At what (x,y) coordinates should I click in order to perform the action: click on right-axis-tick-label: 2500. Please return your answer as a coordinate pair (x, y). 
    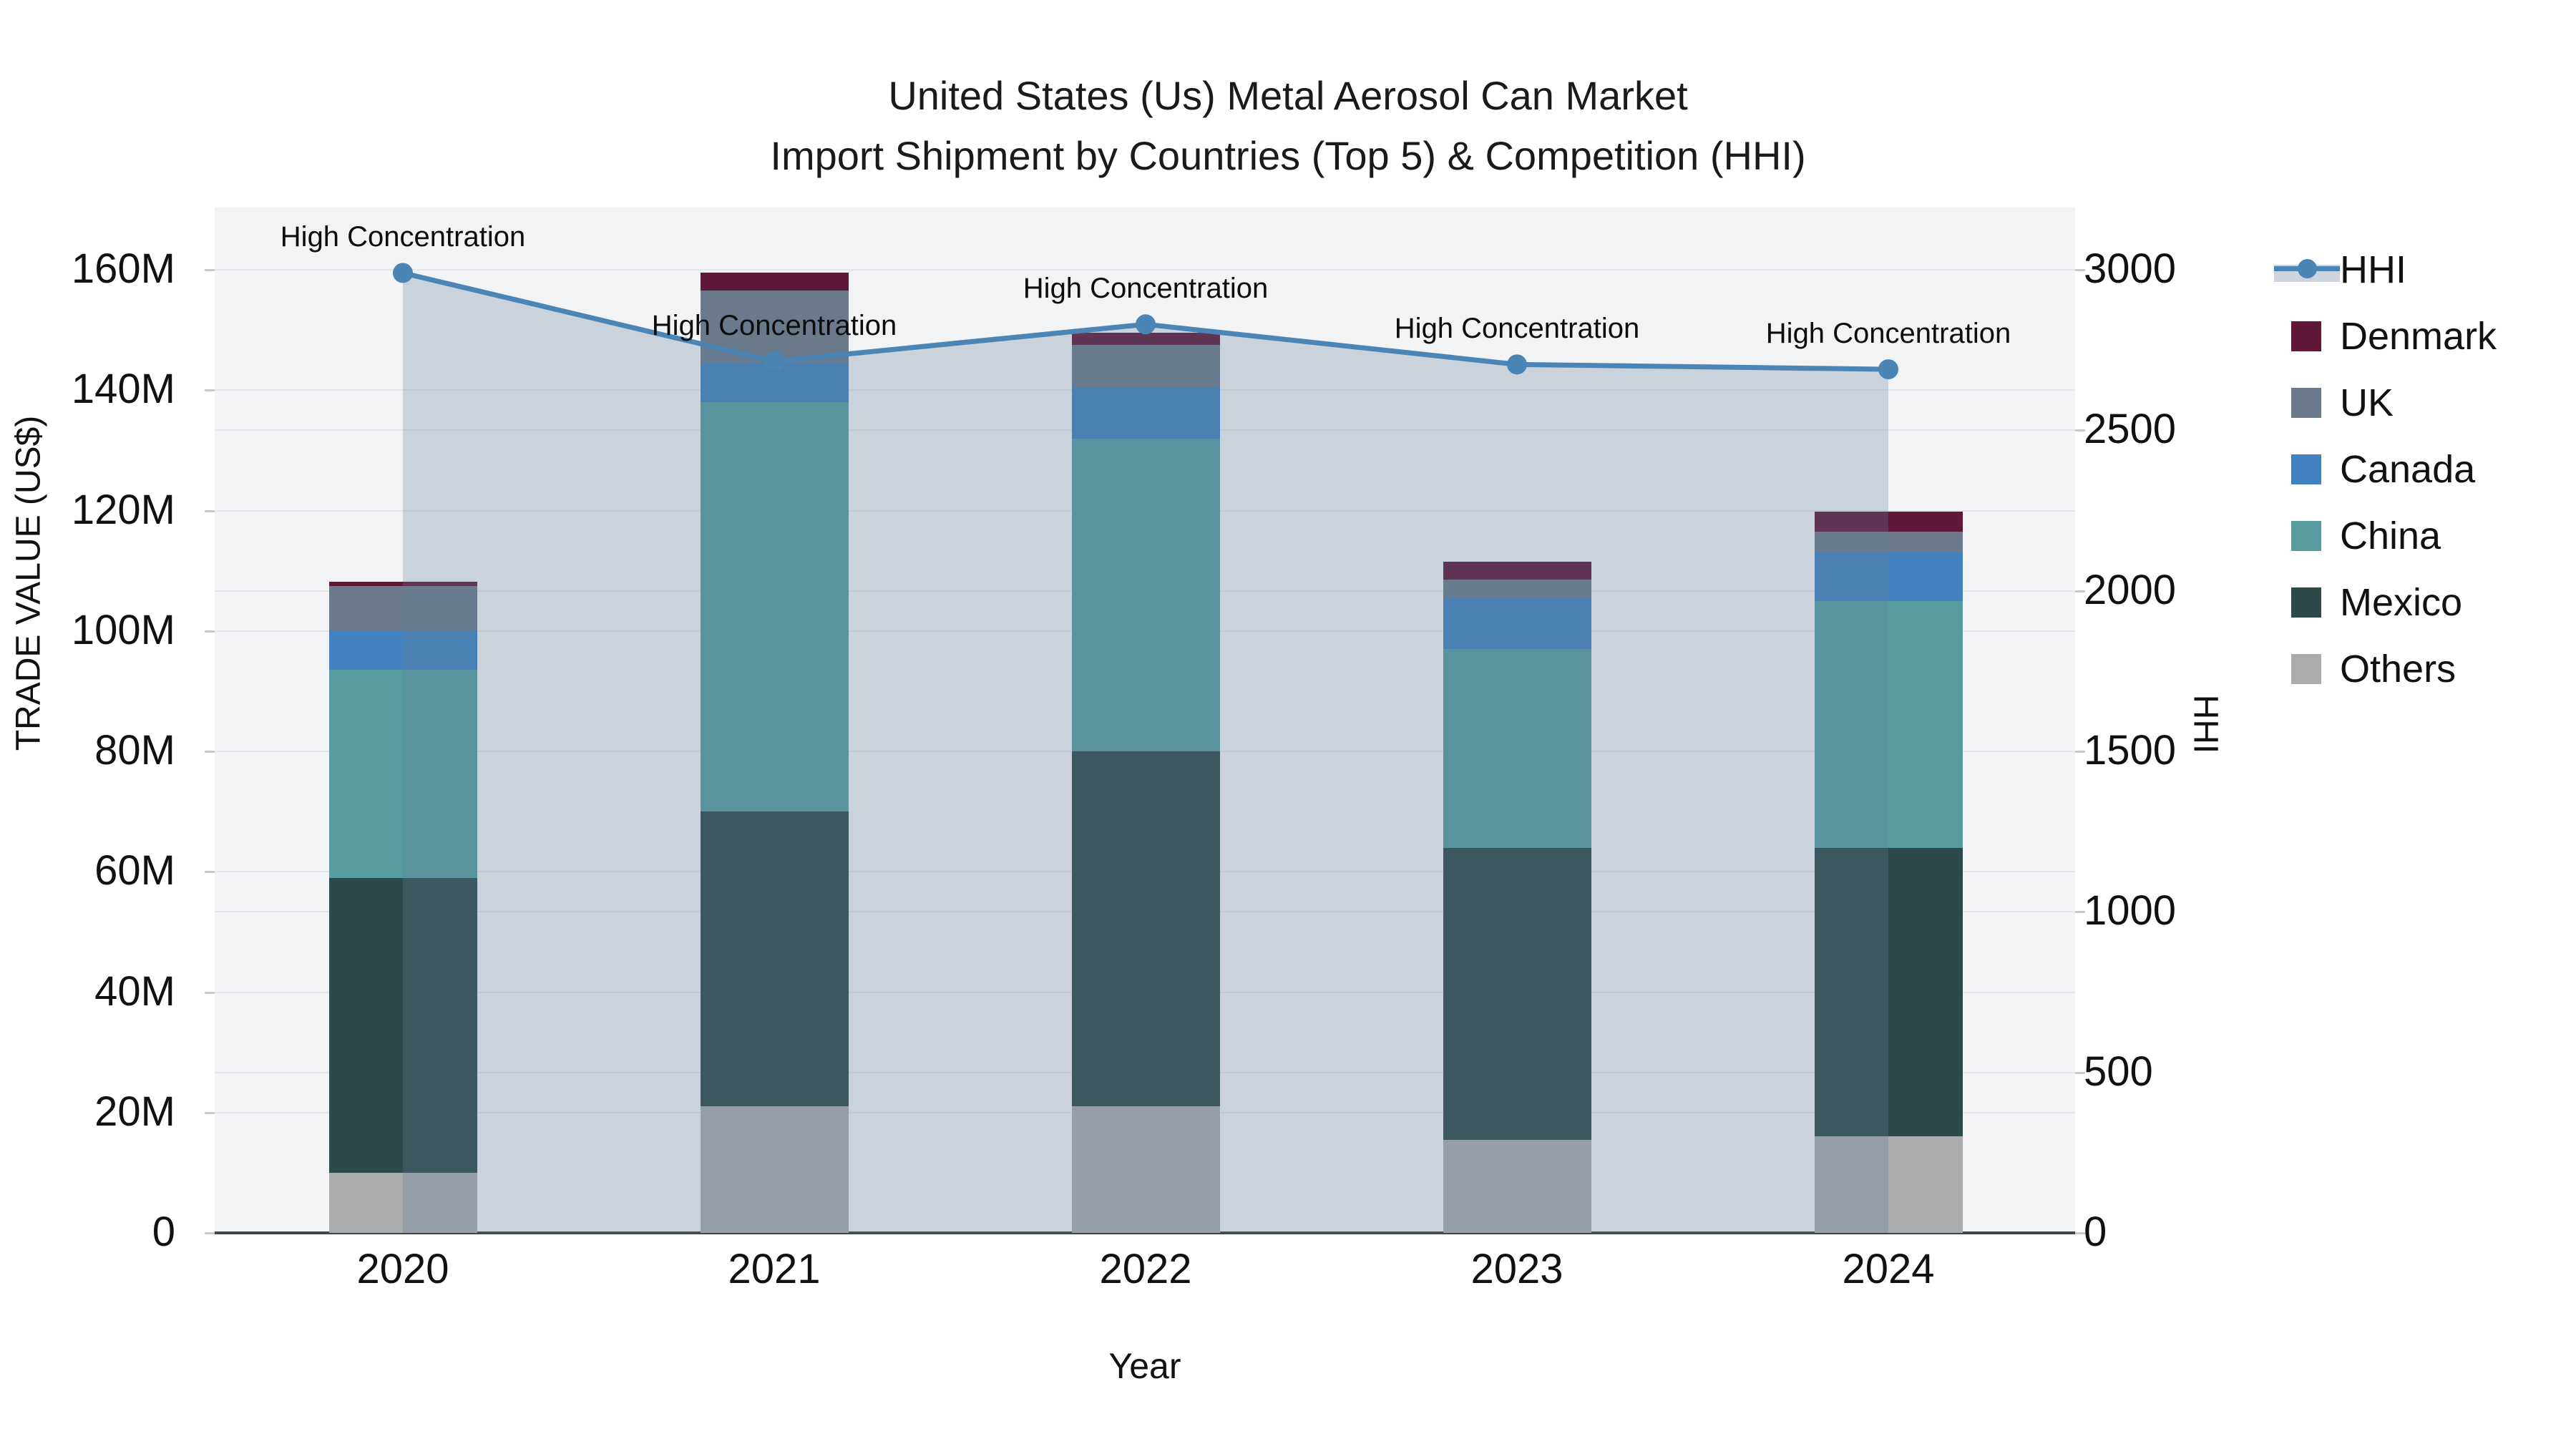
    Looking at the image, I should click on (2130, 429).